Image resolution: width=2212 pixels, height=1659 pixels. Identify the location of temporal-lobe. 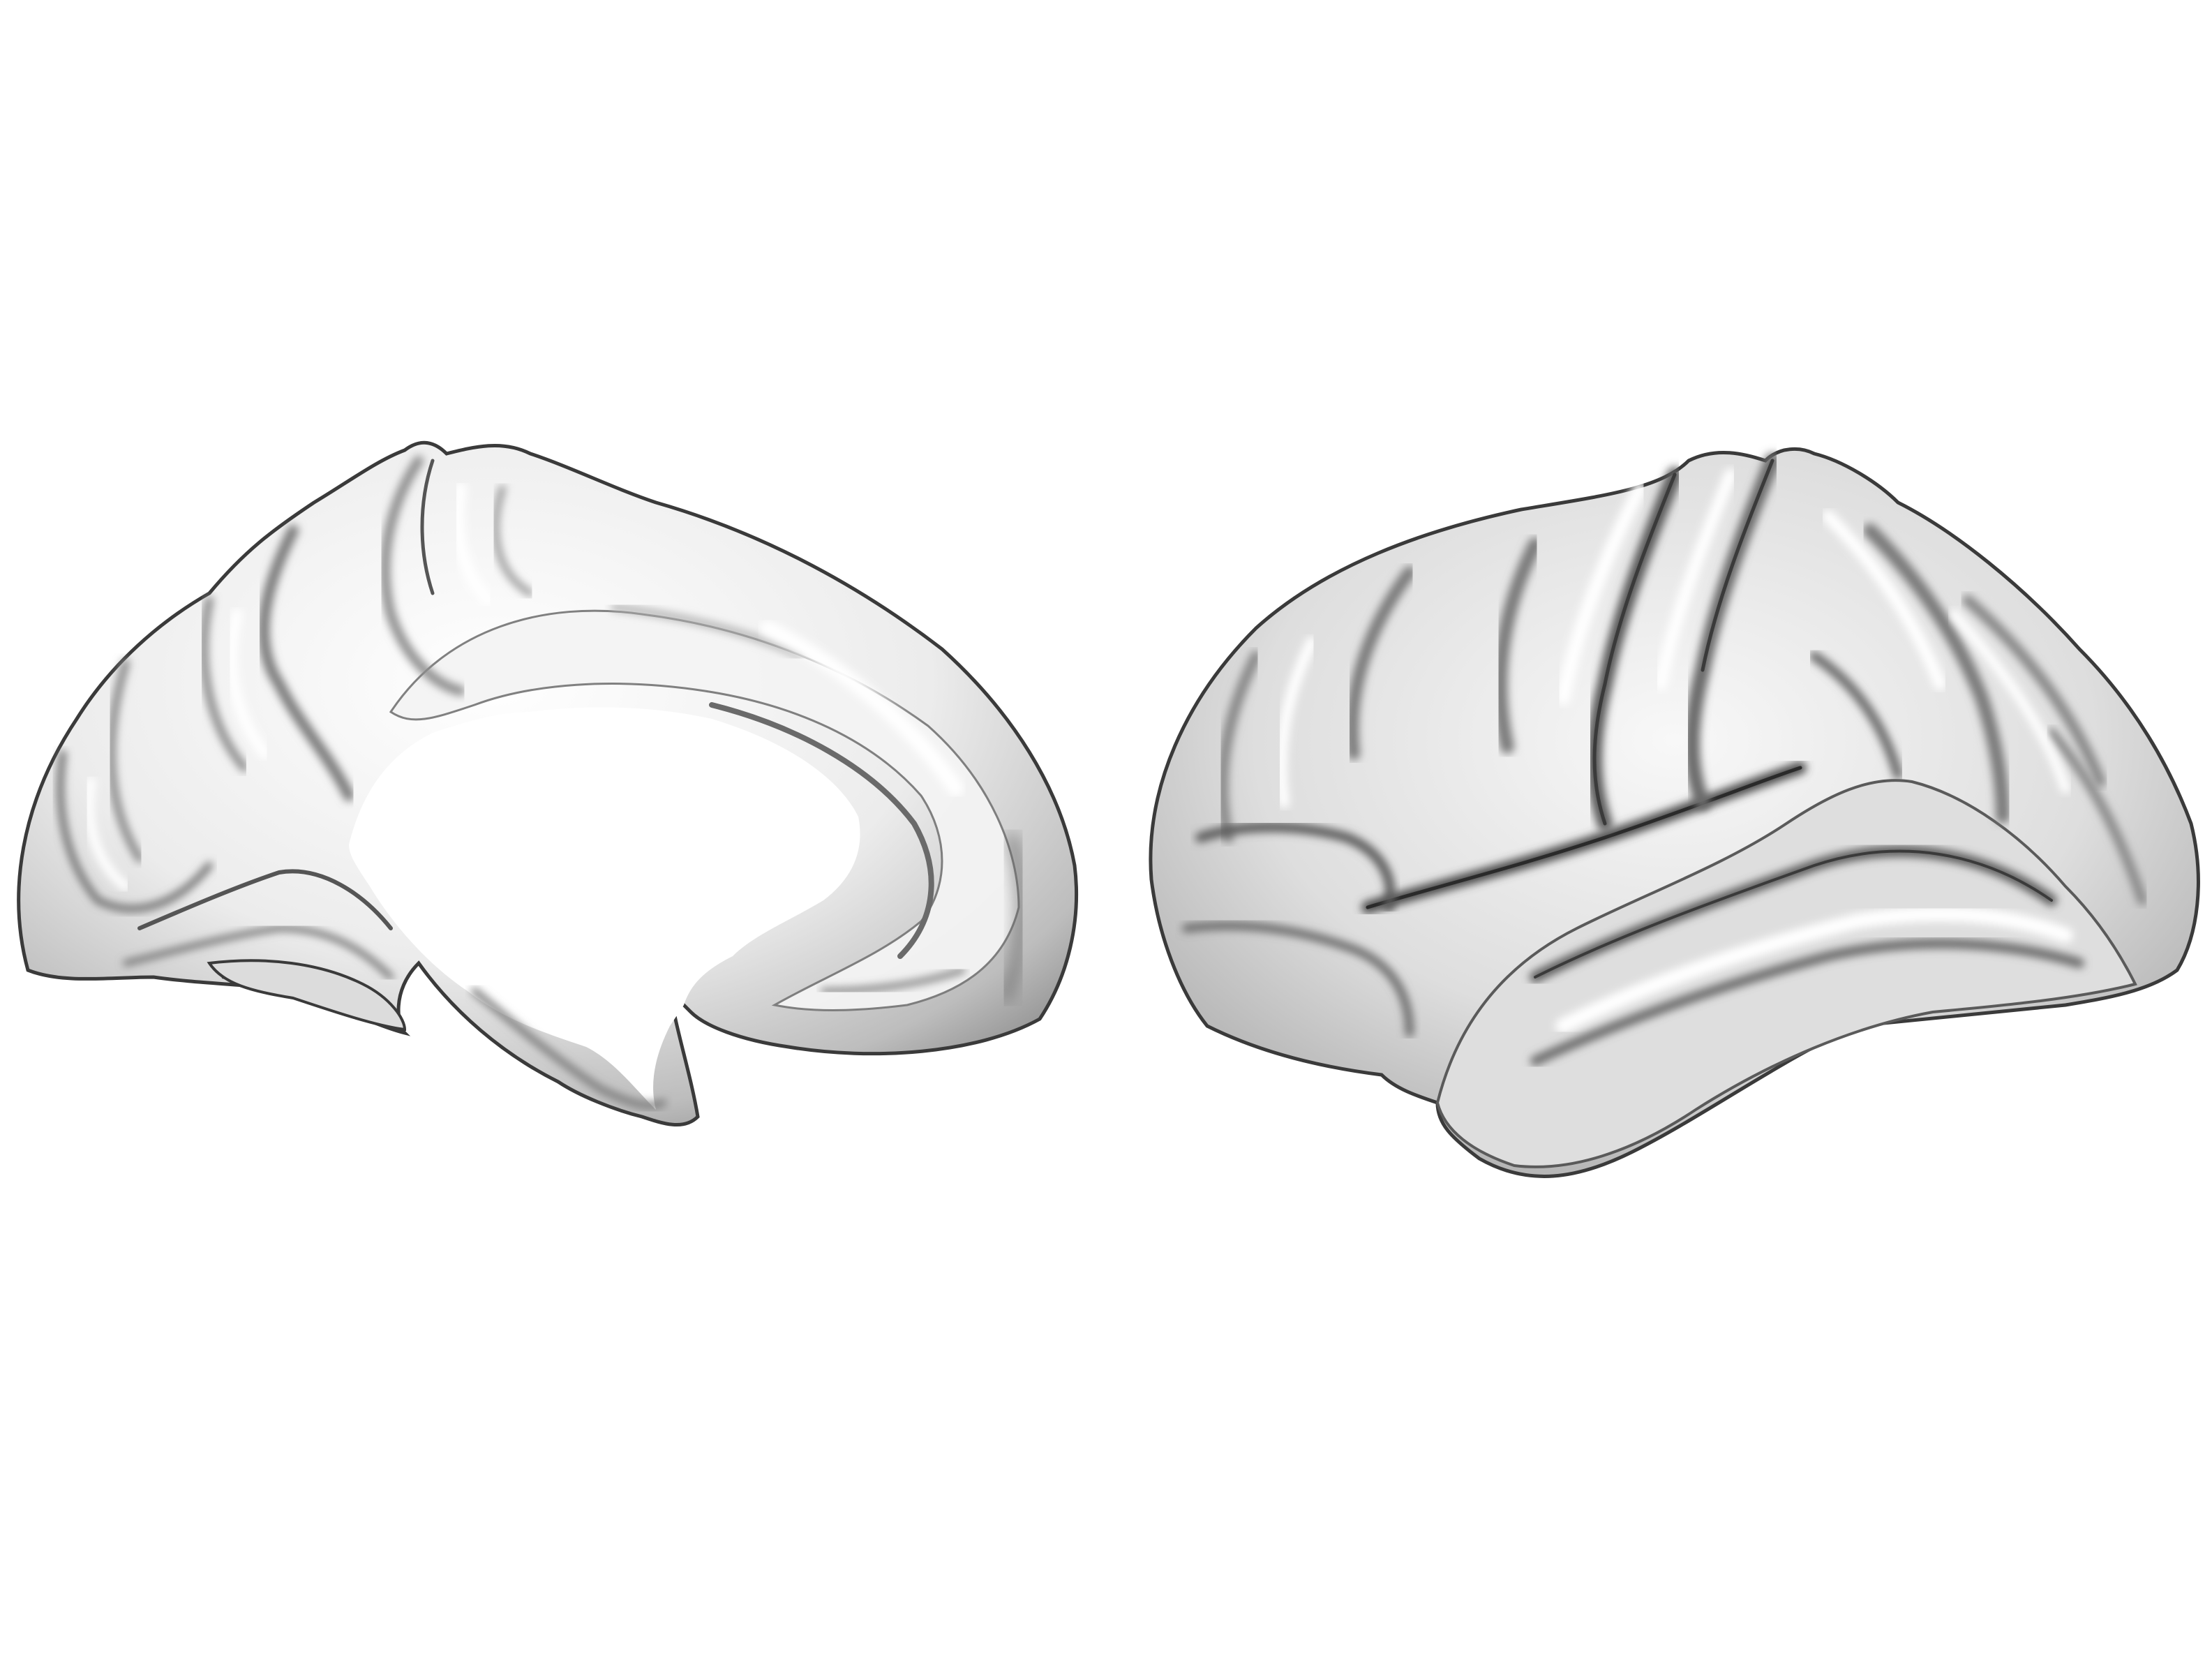
(1786, 973).